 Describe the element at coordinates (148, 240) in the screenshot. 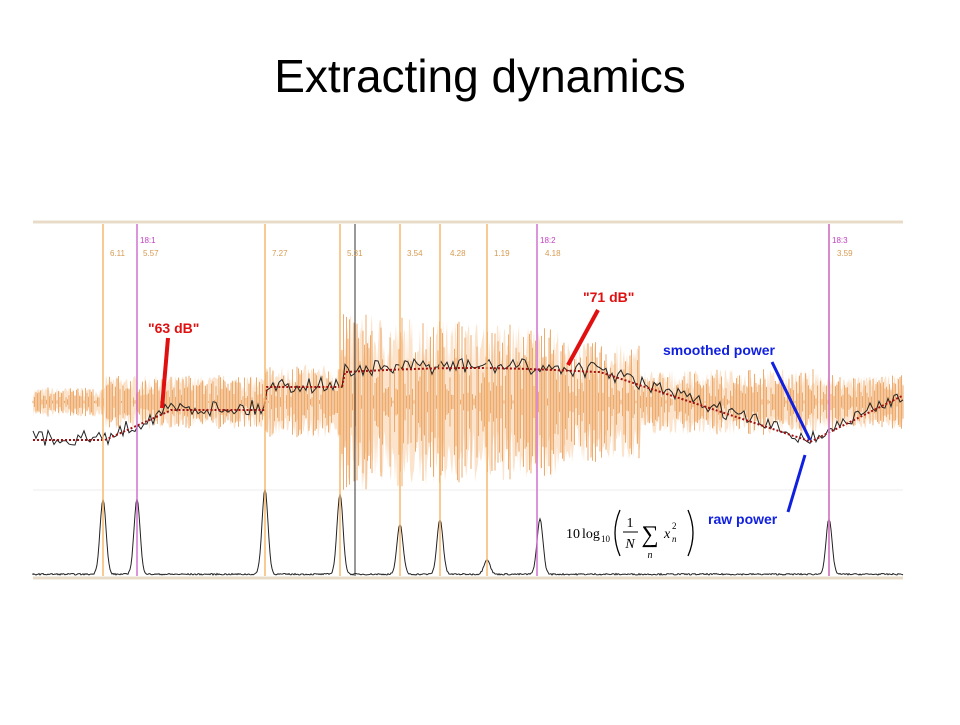

I see `beat-label: 18:1` at that location.